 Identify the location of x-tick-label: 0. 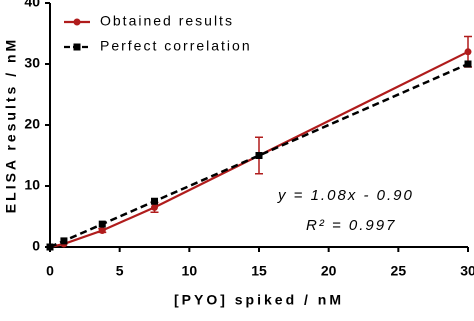
(50, 271).